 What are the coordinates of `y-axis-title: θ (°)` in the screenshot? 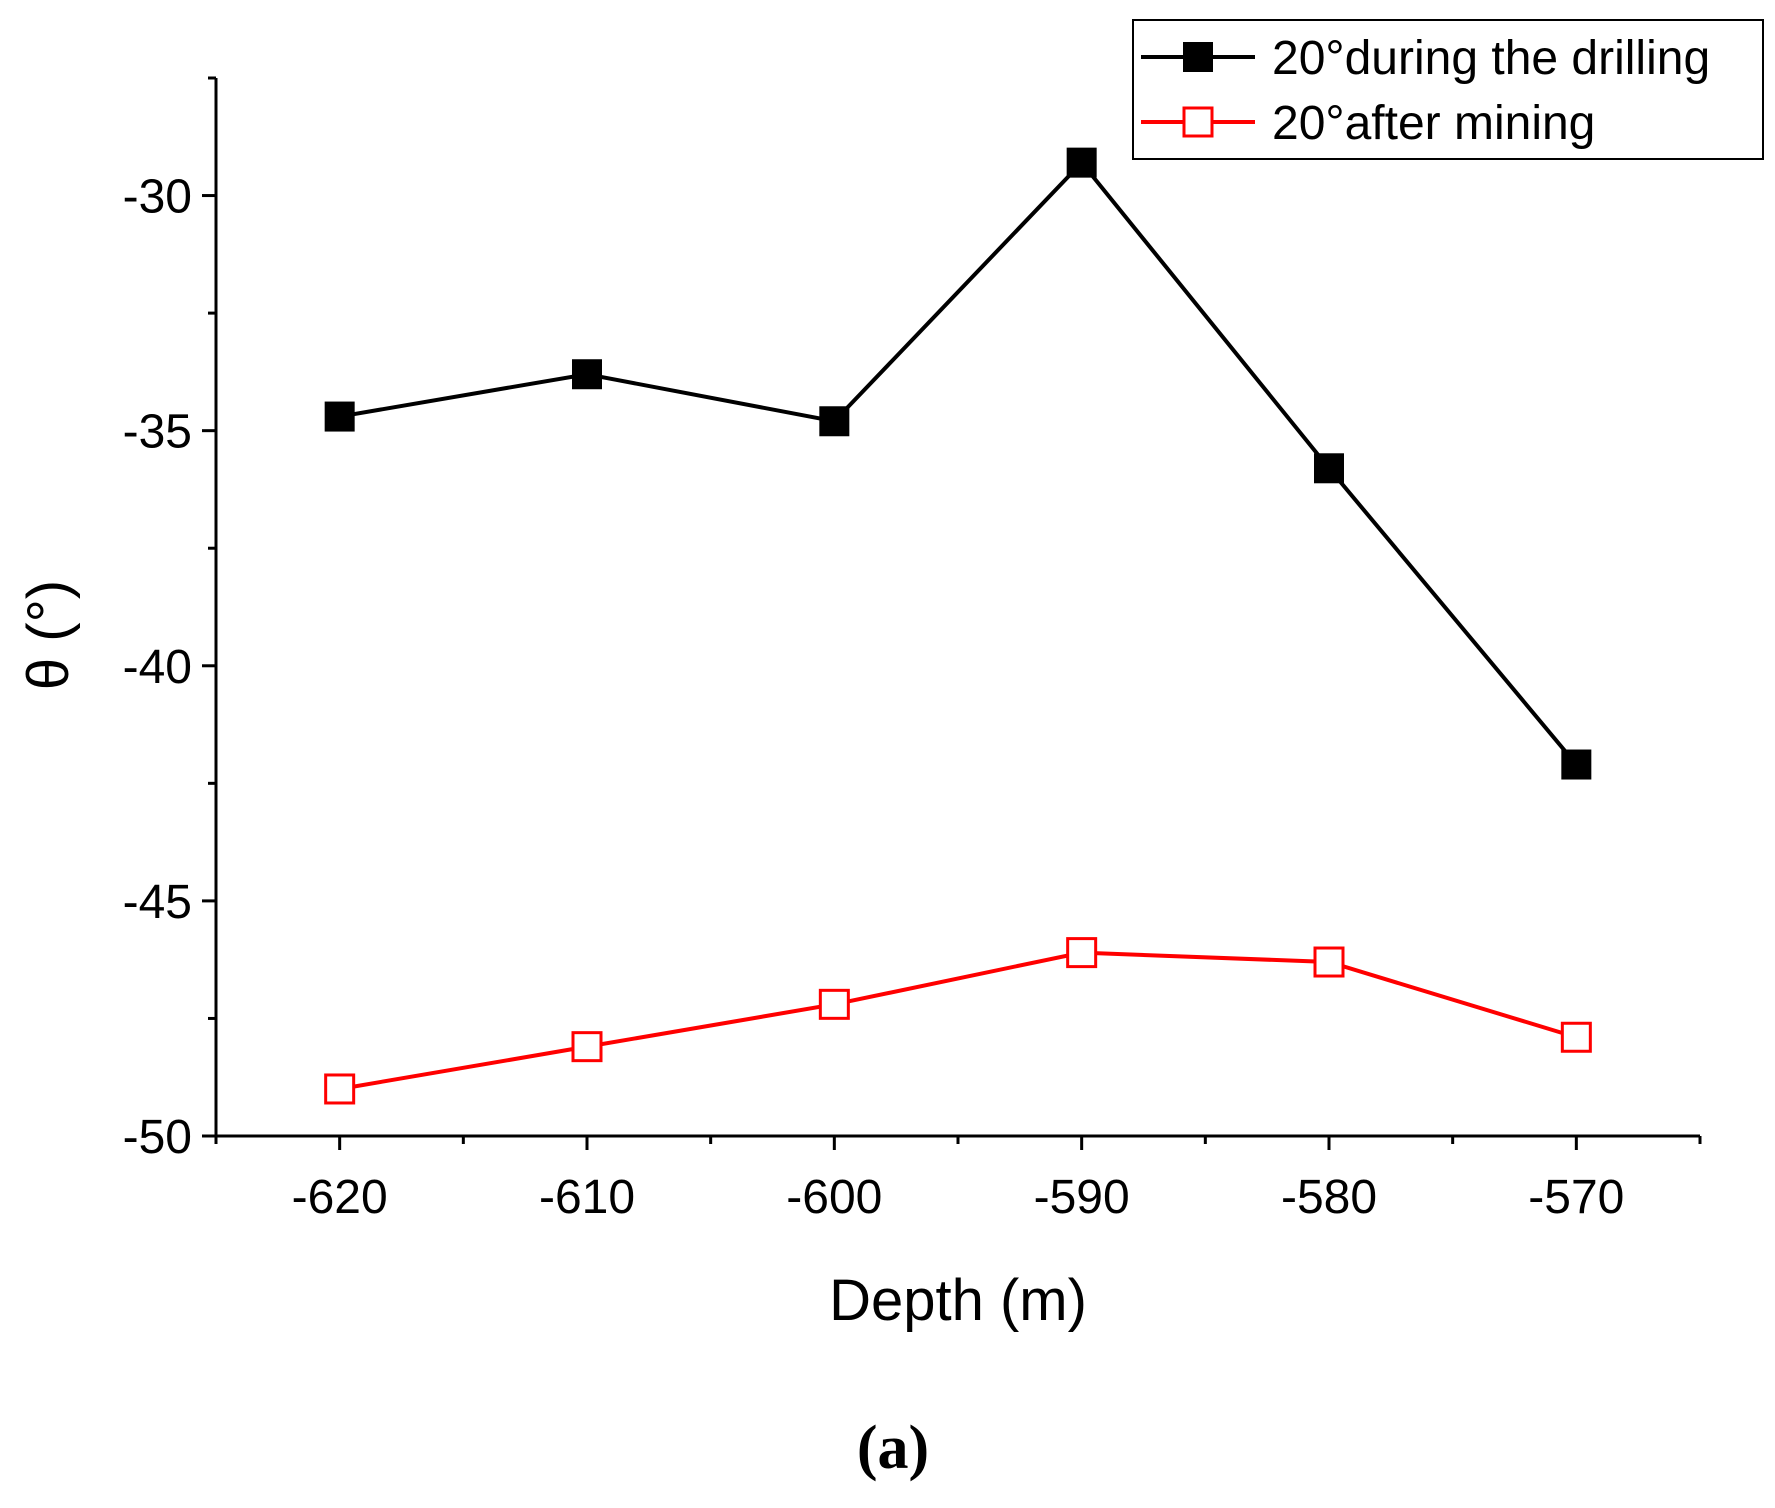 It's located at (48, 635).